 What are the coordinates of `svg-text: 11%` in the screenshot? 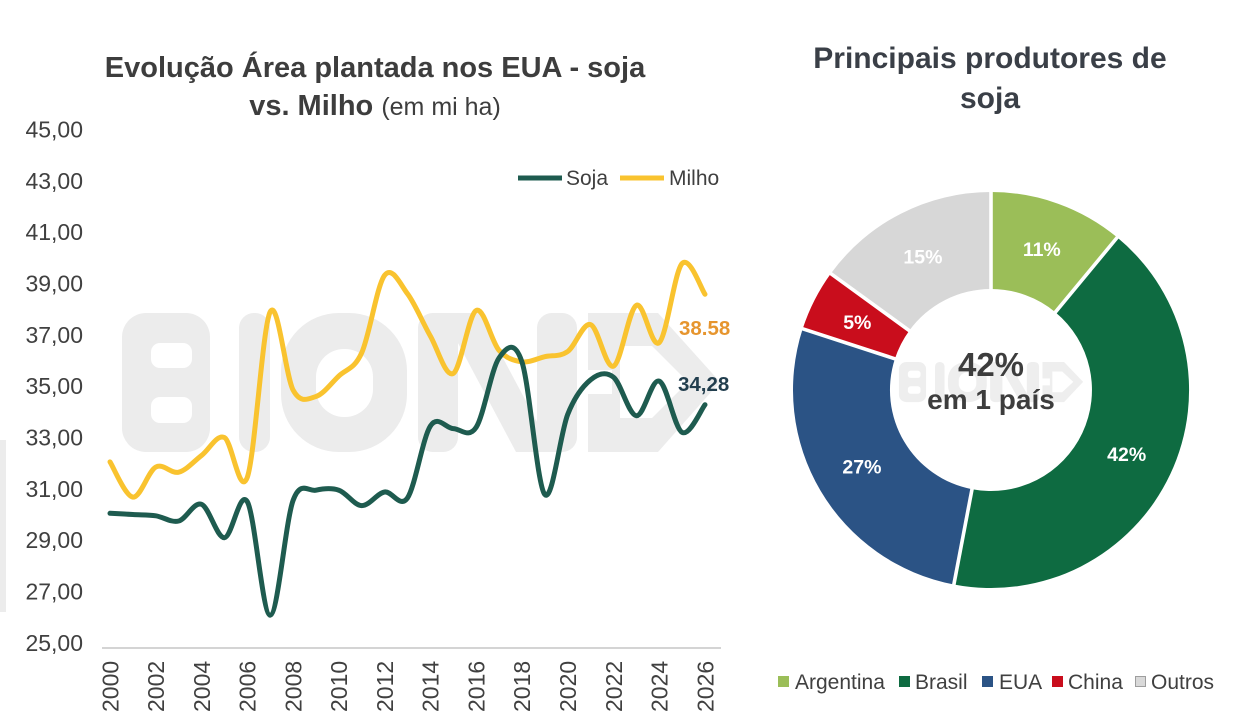 It's located at (1042, 250).